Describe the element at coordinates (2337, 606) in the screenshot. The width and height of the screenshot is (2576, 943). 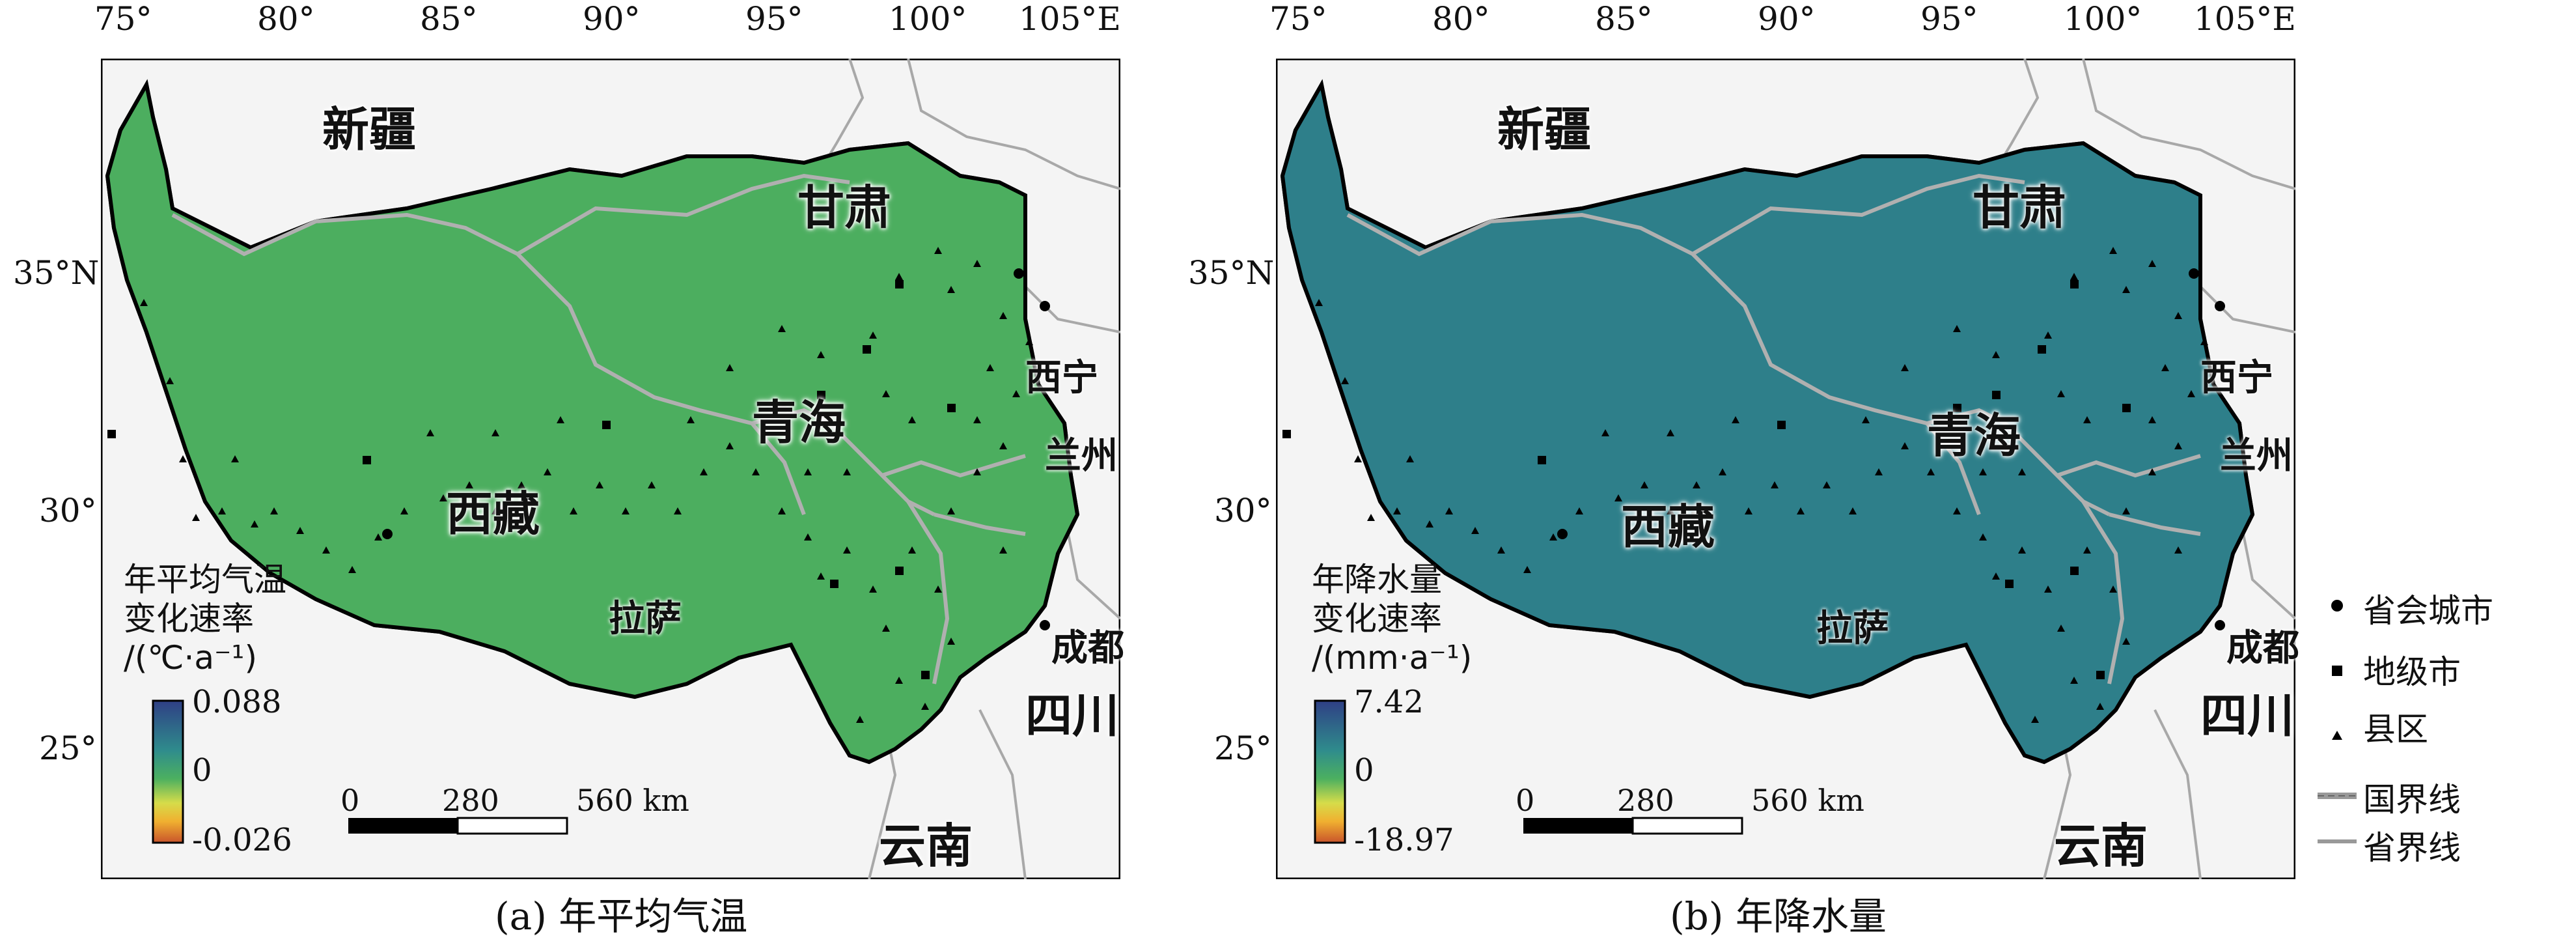
I see `capital-symbol` at that location.